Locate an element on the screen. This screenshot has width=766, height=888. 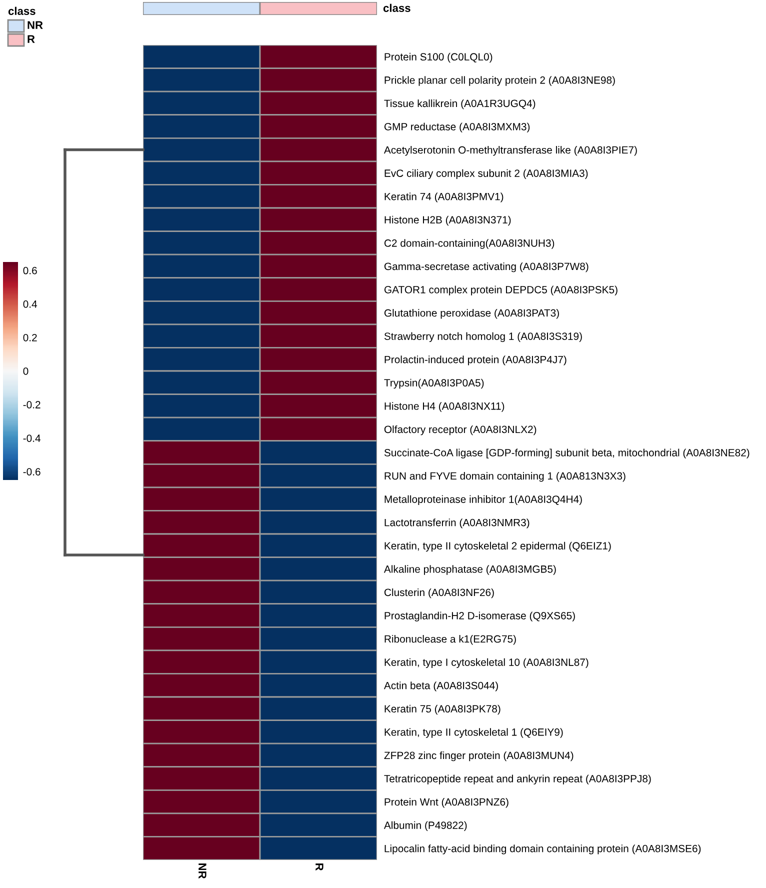
color-bar-label: -0.6 is located at coordinates (31, 472).